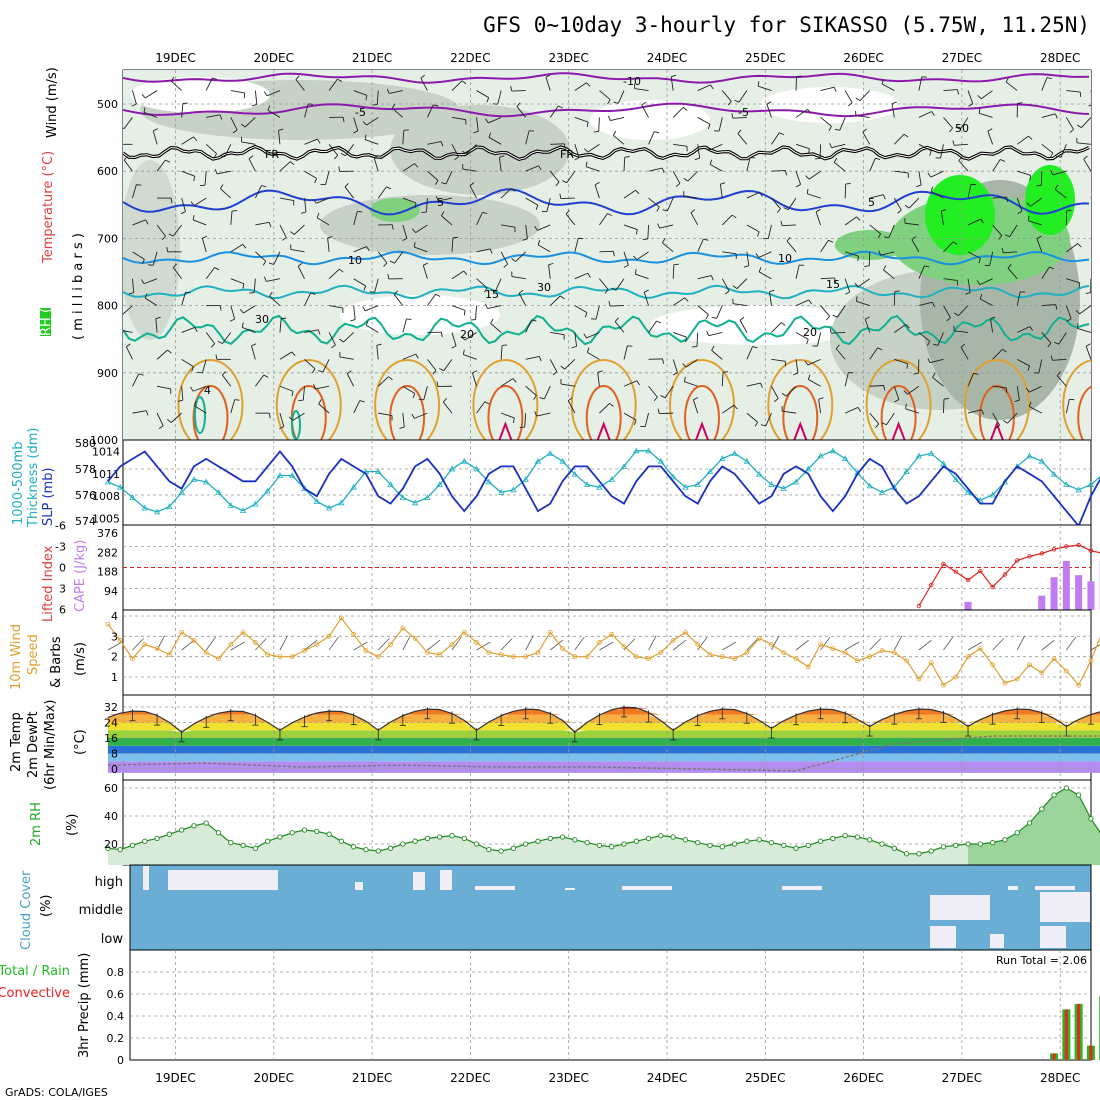 This screenshot has width=1100, height=1100. What do you see at coordinates (603, 726) in the screenshot?
I see `temp-band` at bounding box center [603, 726].